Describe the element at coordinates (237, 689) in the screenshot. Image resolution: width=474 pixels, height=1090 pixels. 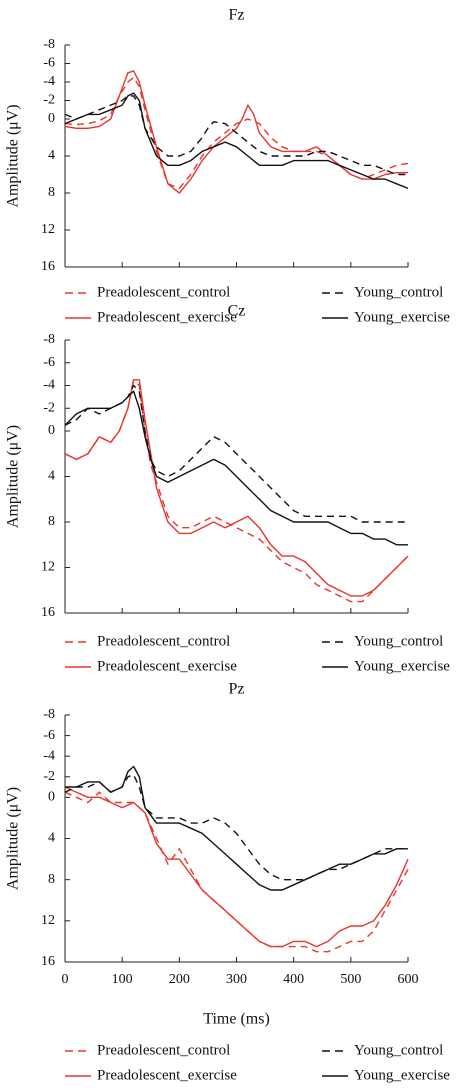
I see `panel-title: Pz` at that location.